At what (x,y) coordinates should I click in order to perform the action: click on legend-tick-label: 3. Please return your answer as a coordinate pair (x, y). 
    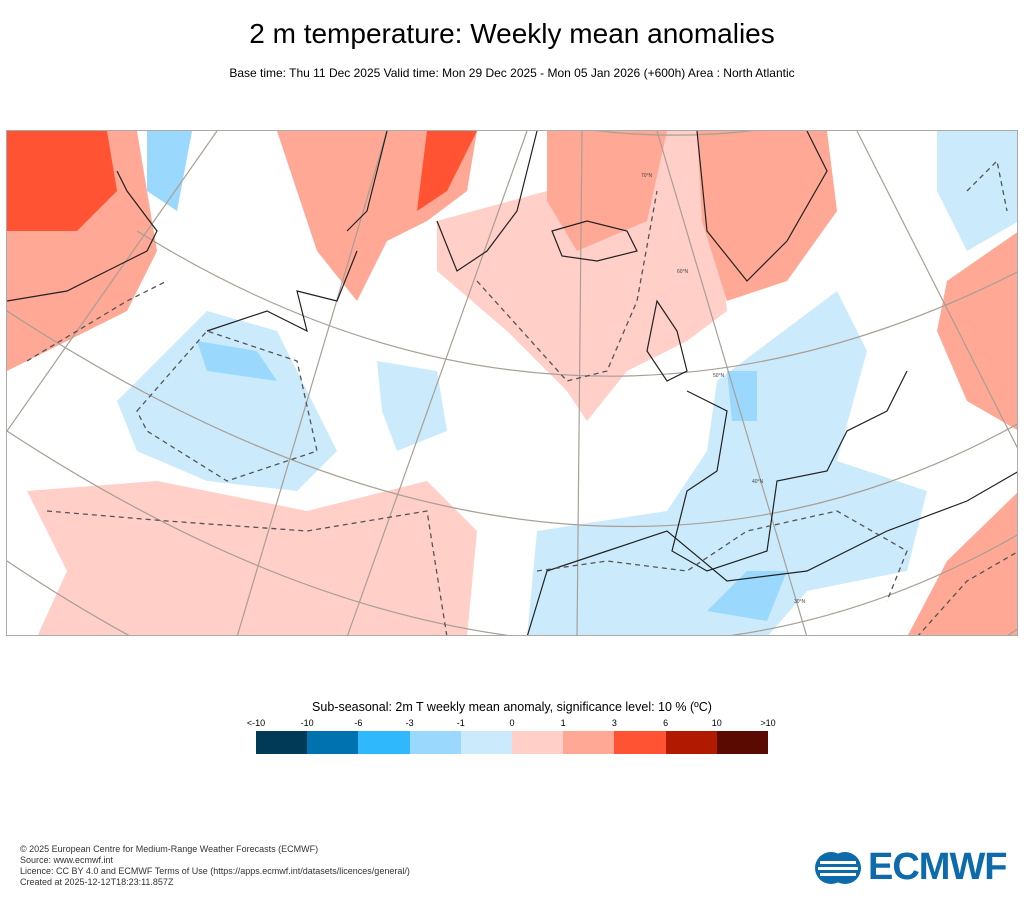
    Looking at the image, I should click on (614, 723).